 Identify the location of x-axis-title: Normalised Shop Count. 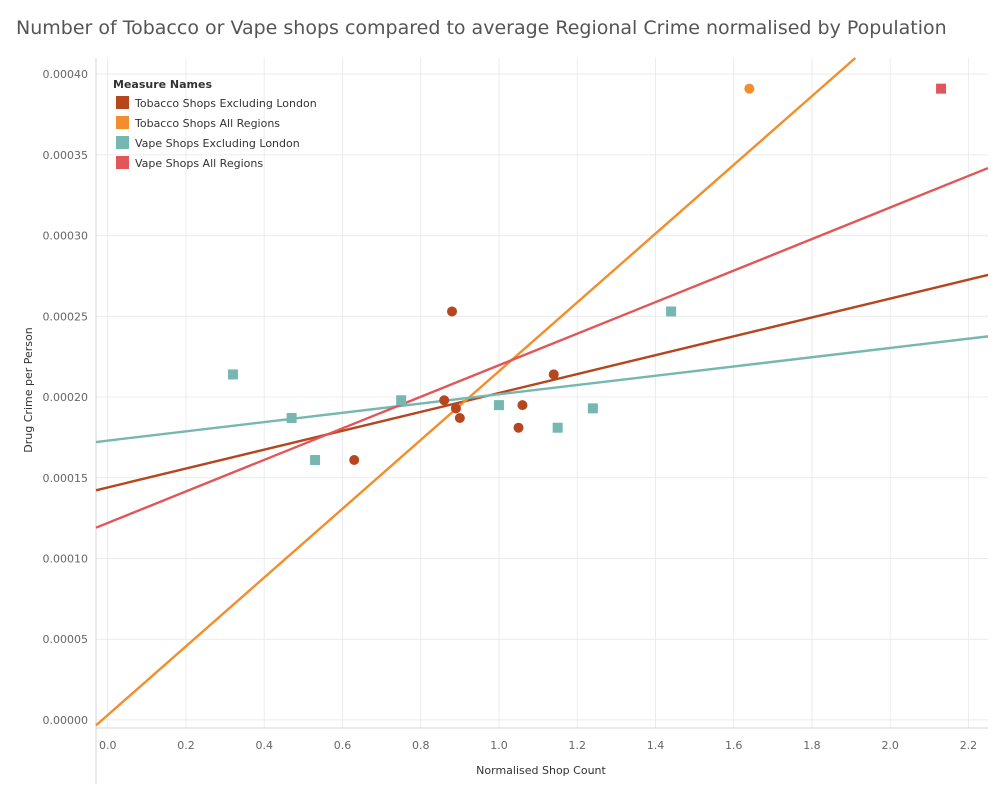
(541, 770).